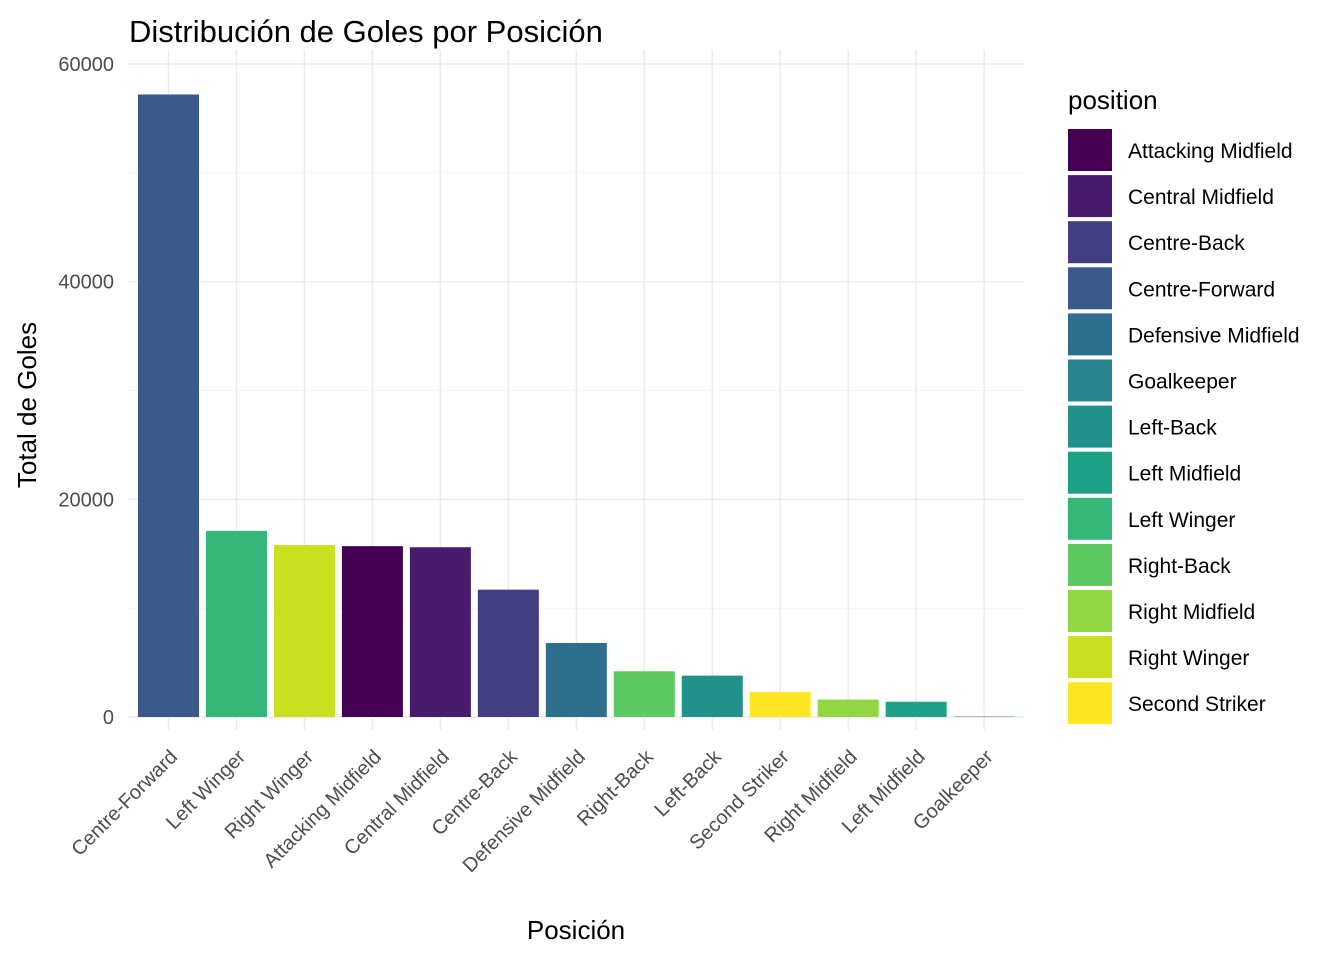 Image resolution: width=1344 pixels, height=960 pixels. I want to click on y-tick-label: 20000, so click(86, 500).